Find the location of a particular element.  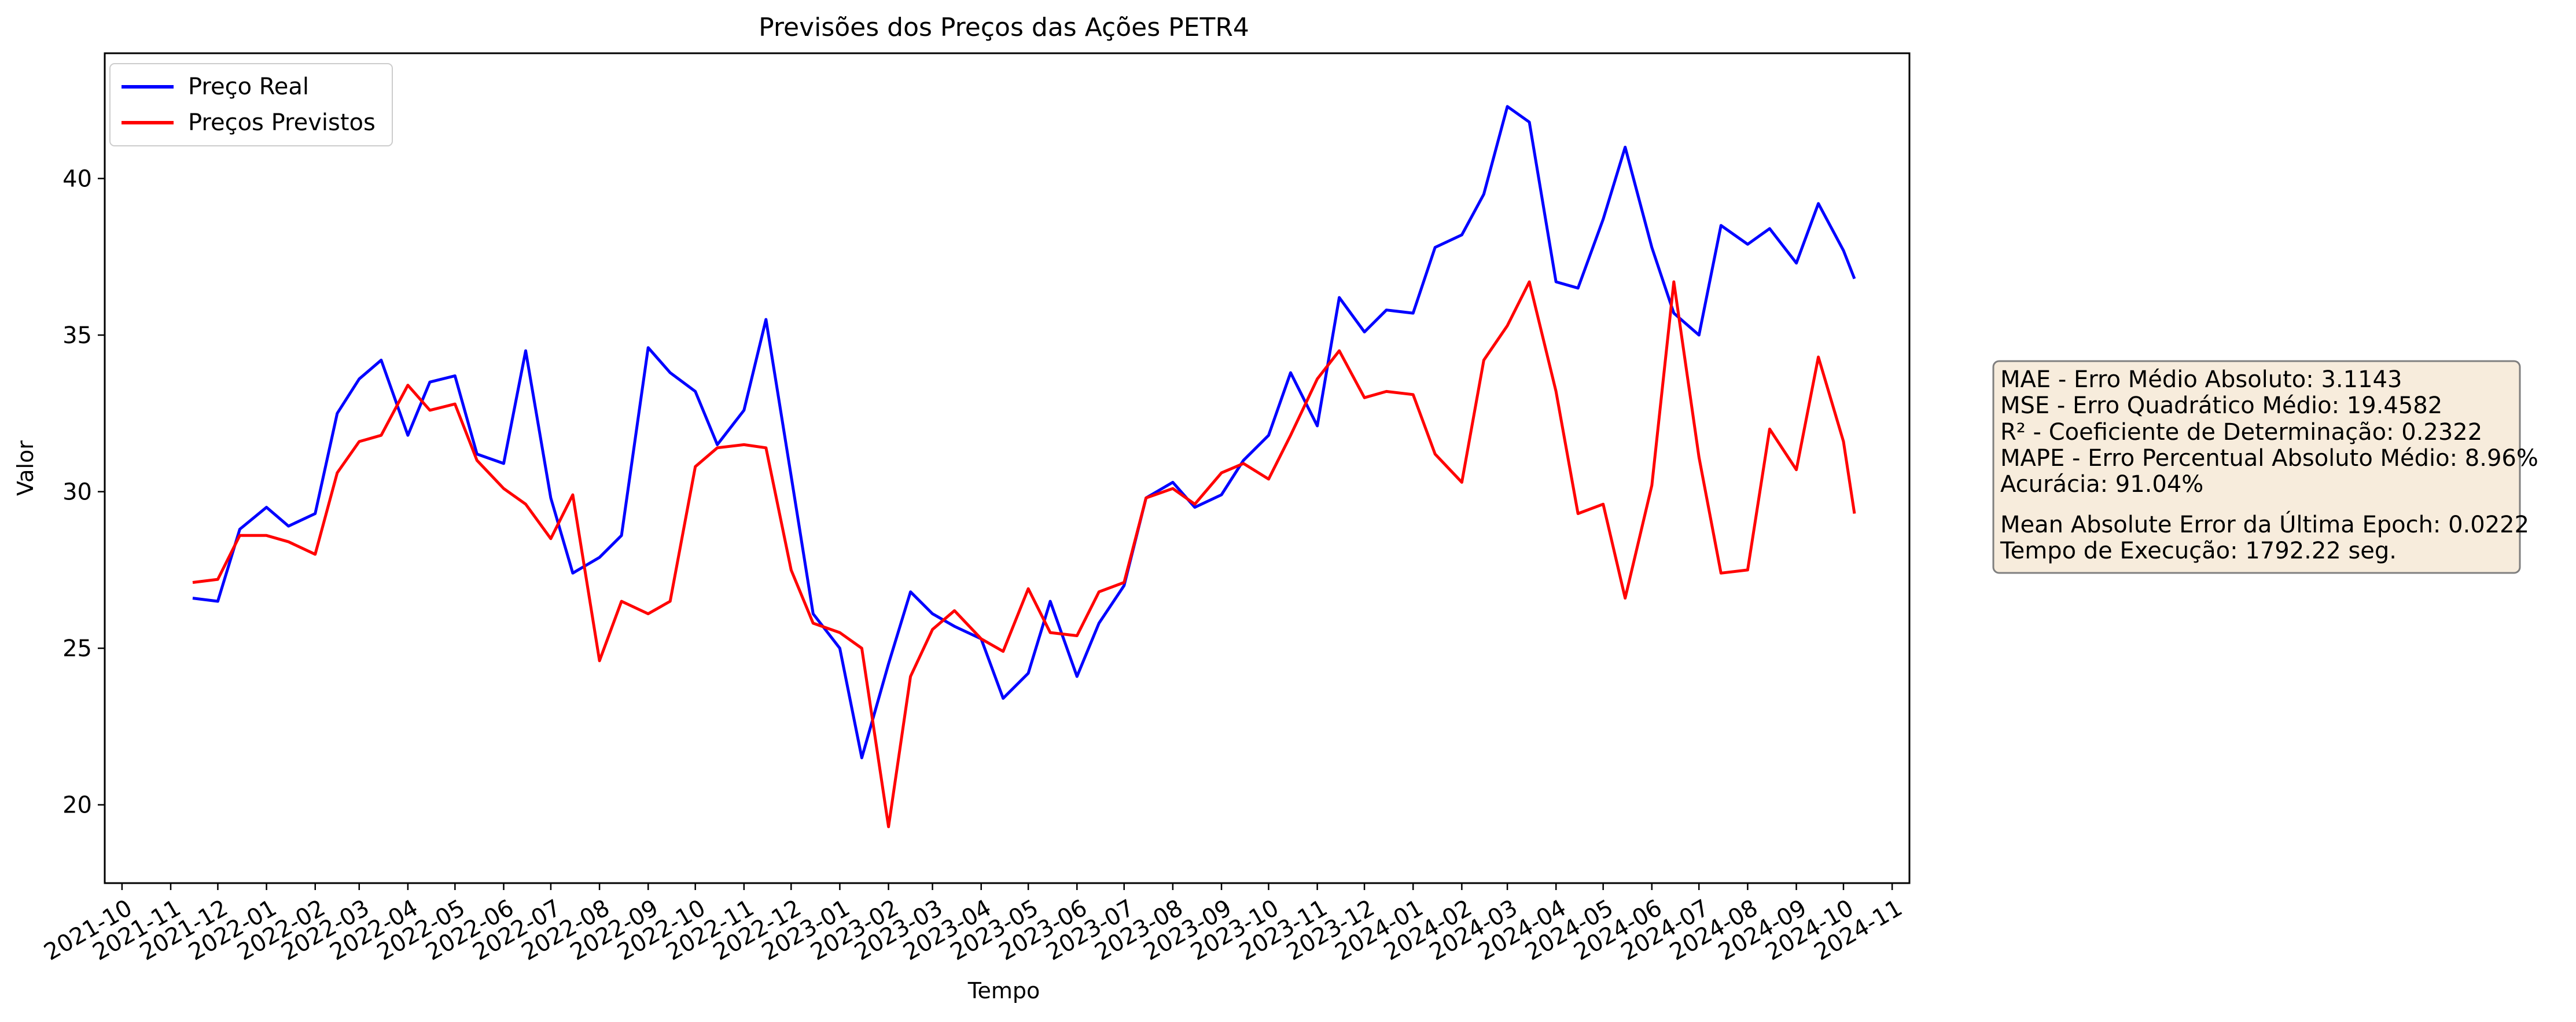

y-tick-label: 40 is located at coordinates (77, 179).